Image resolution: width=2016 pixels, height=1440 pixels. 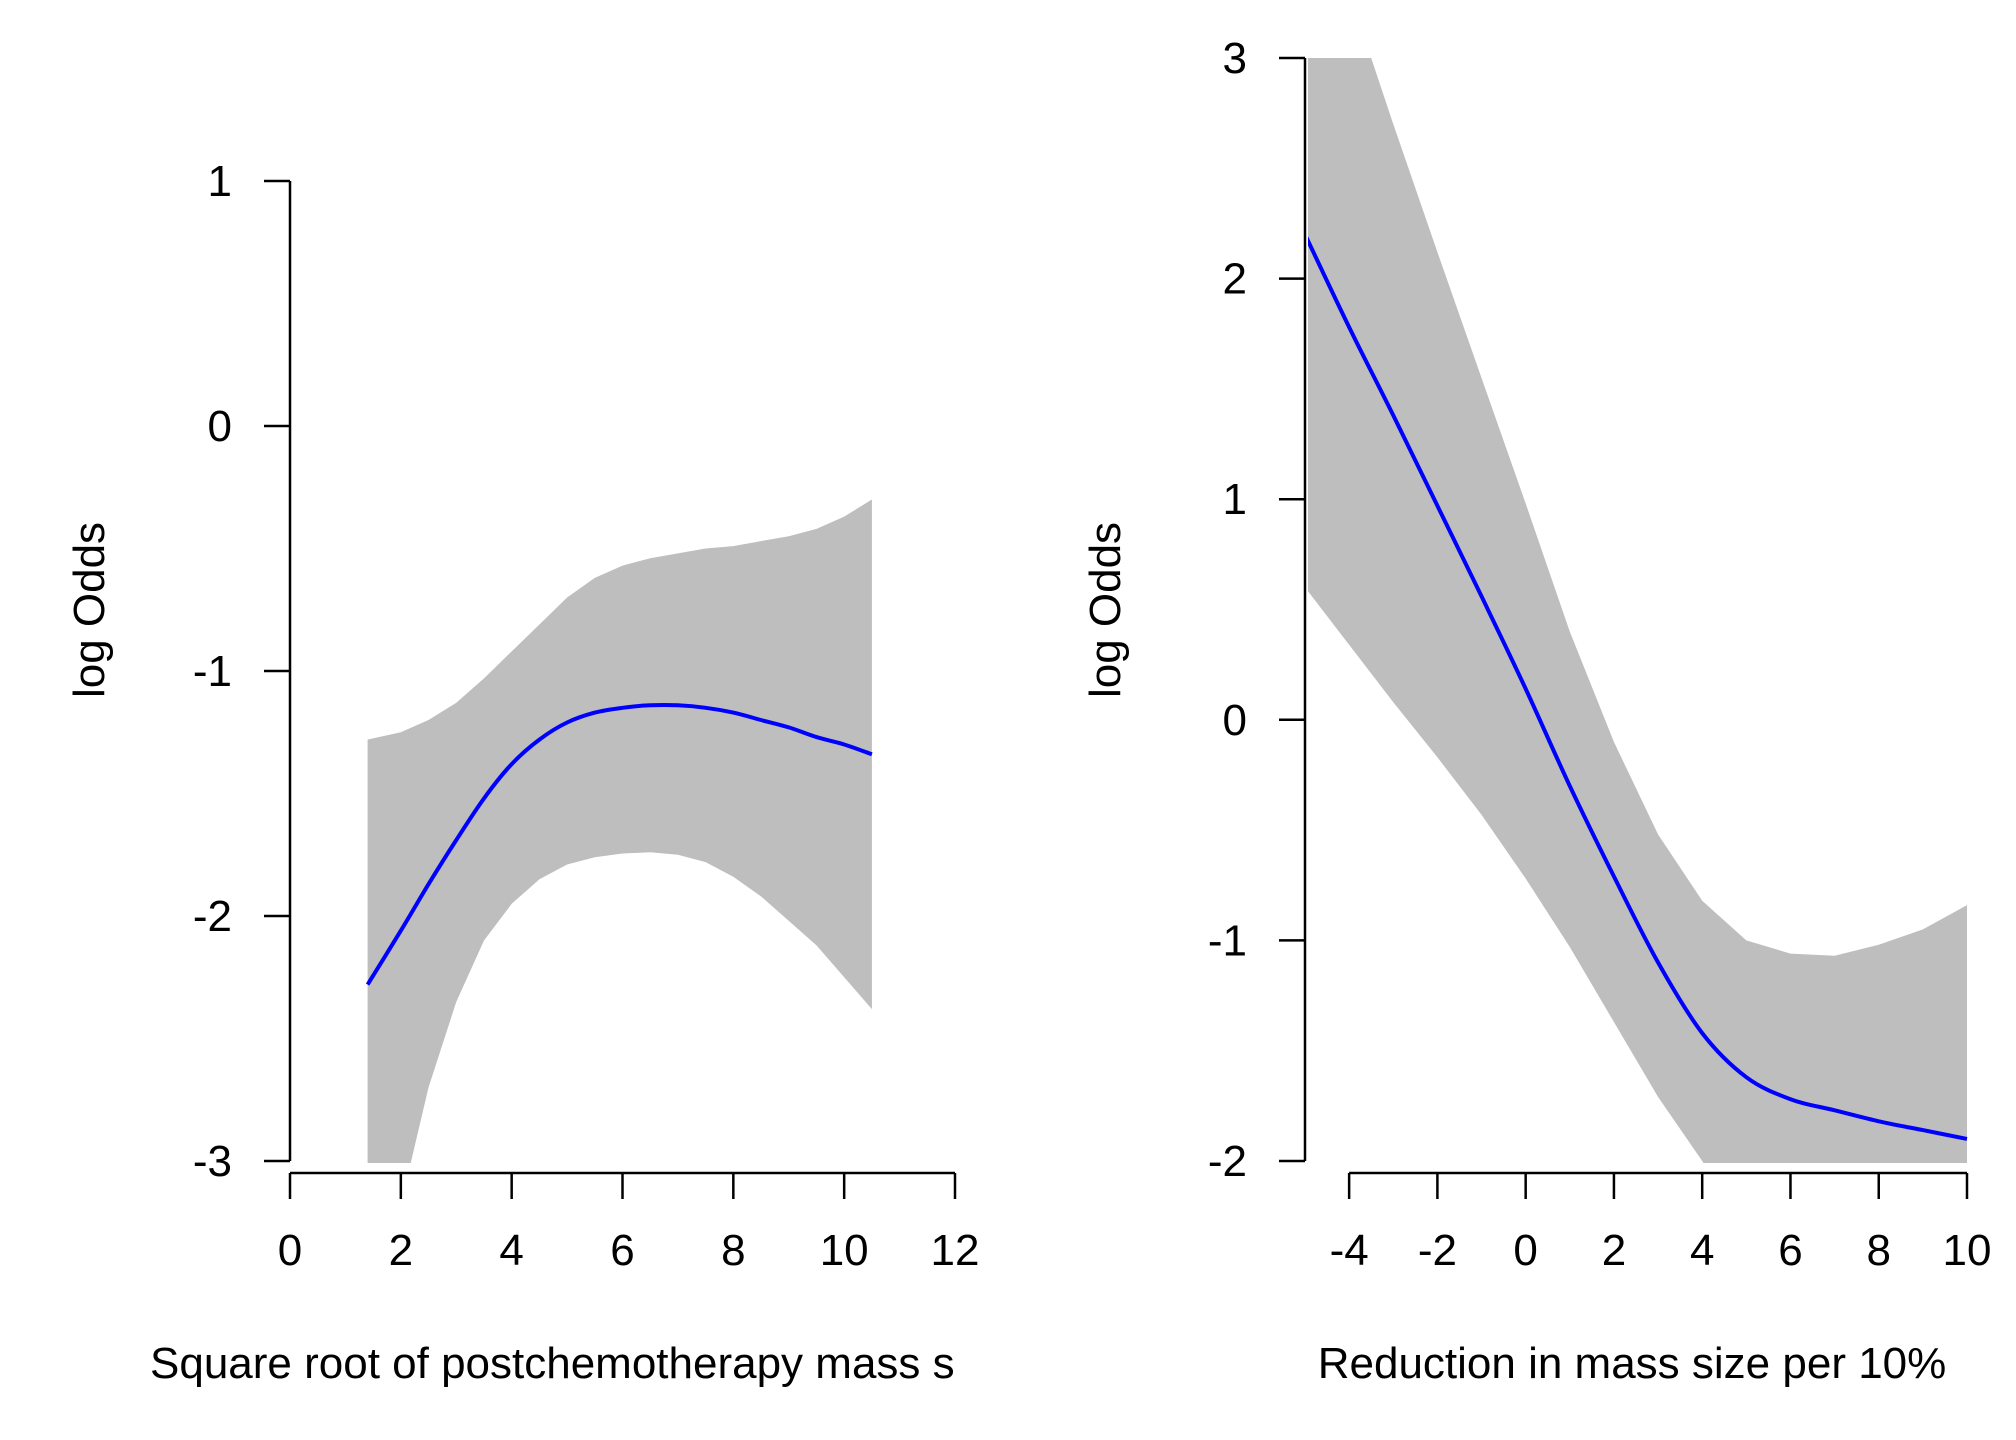 I want to click on right-y-tick-label: -1, so click(x=1227, y=940).